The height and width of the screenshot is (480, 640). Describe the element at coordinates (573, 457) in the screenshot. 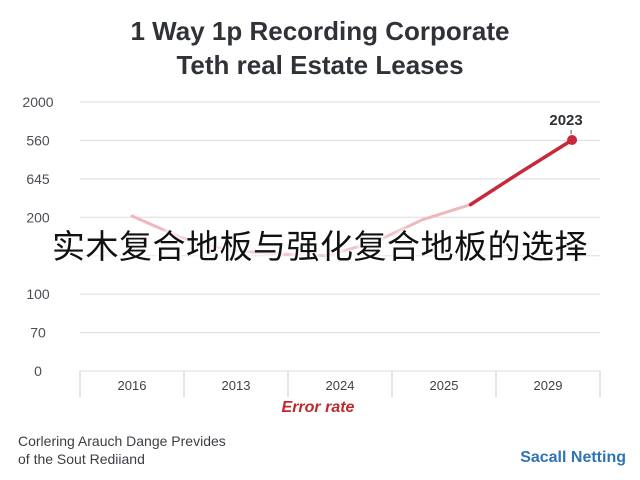

I see `brand-logo-text: Sacall Netting` at that location.